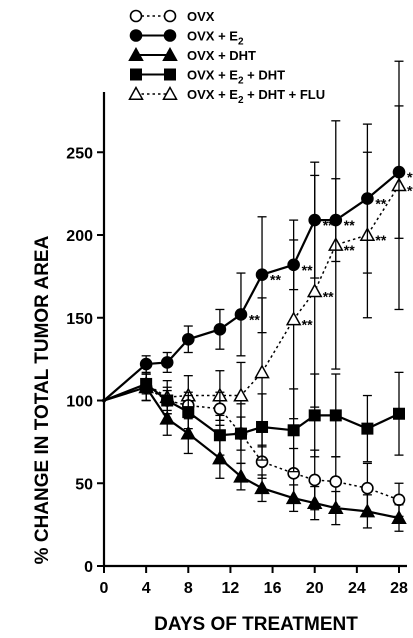  What do you see at coordinates (256, 96) in the screenshot?
I see `legend-label: OVX + E2 + DHT + FLU` at bounding box center [256, 96].